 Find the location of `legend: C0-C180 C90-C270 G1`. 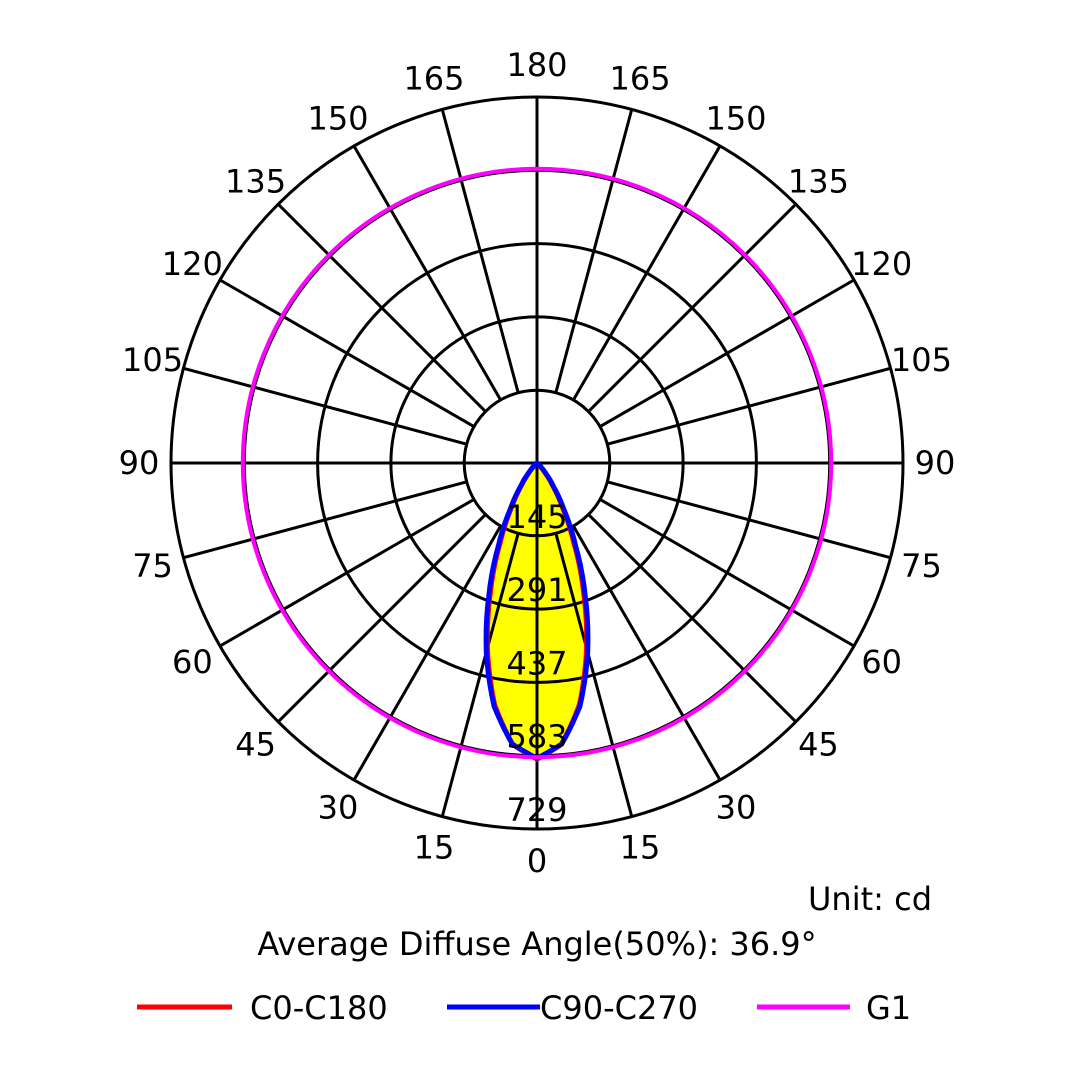

legend: C0-C180 C90-C270 G1 is located at coordinates (524, 1008).